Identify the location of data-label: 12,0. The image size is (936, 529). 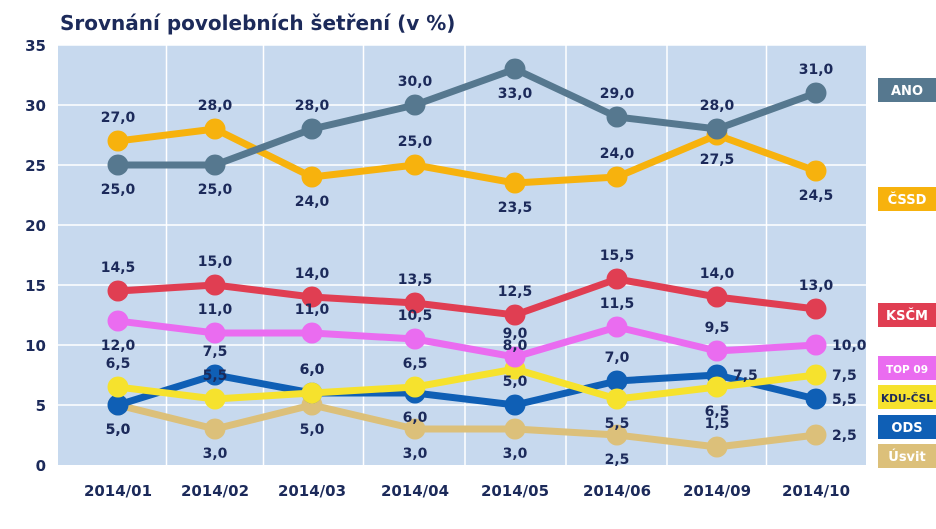
(118, 346).